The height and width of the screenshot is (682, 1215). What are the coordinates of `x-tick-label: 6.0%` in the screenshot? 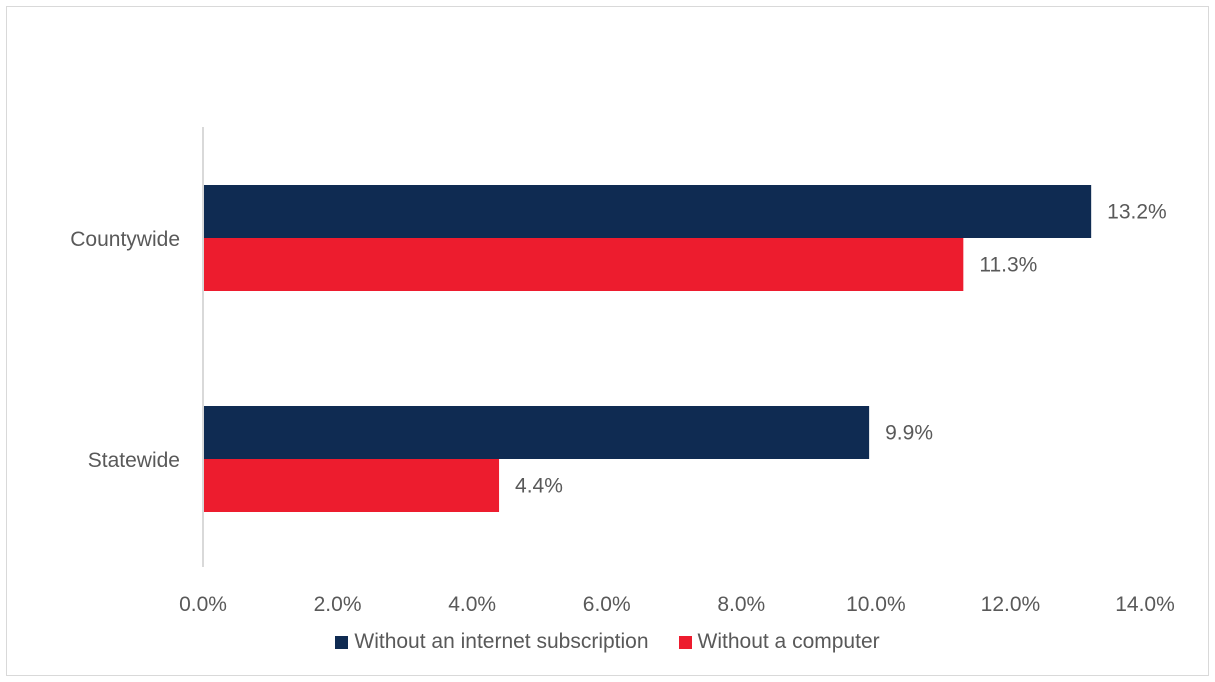 It's located at (607, 604).